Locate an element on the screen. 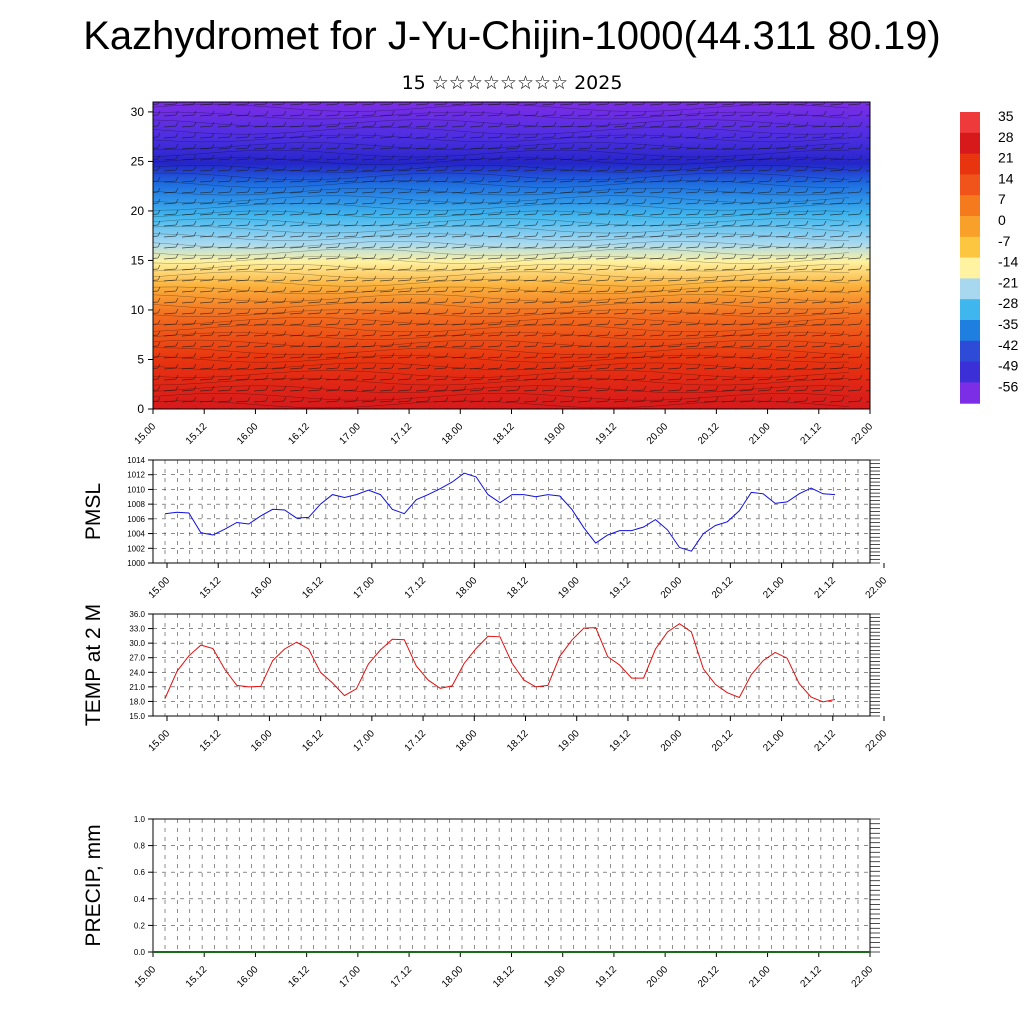  y-axis-label: TEMP at 2 M is located at coordinates (93, 665).